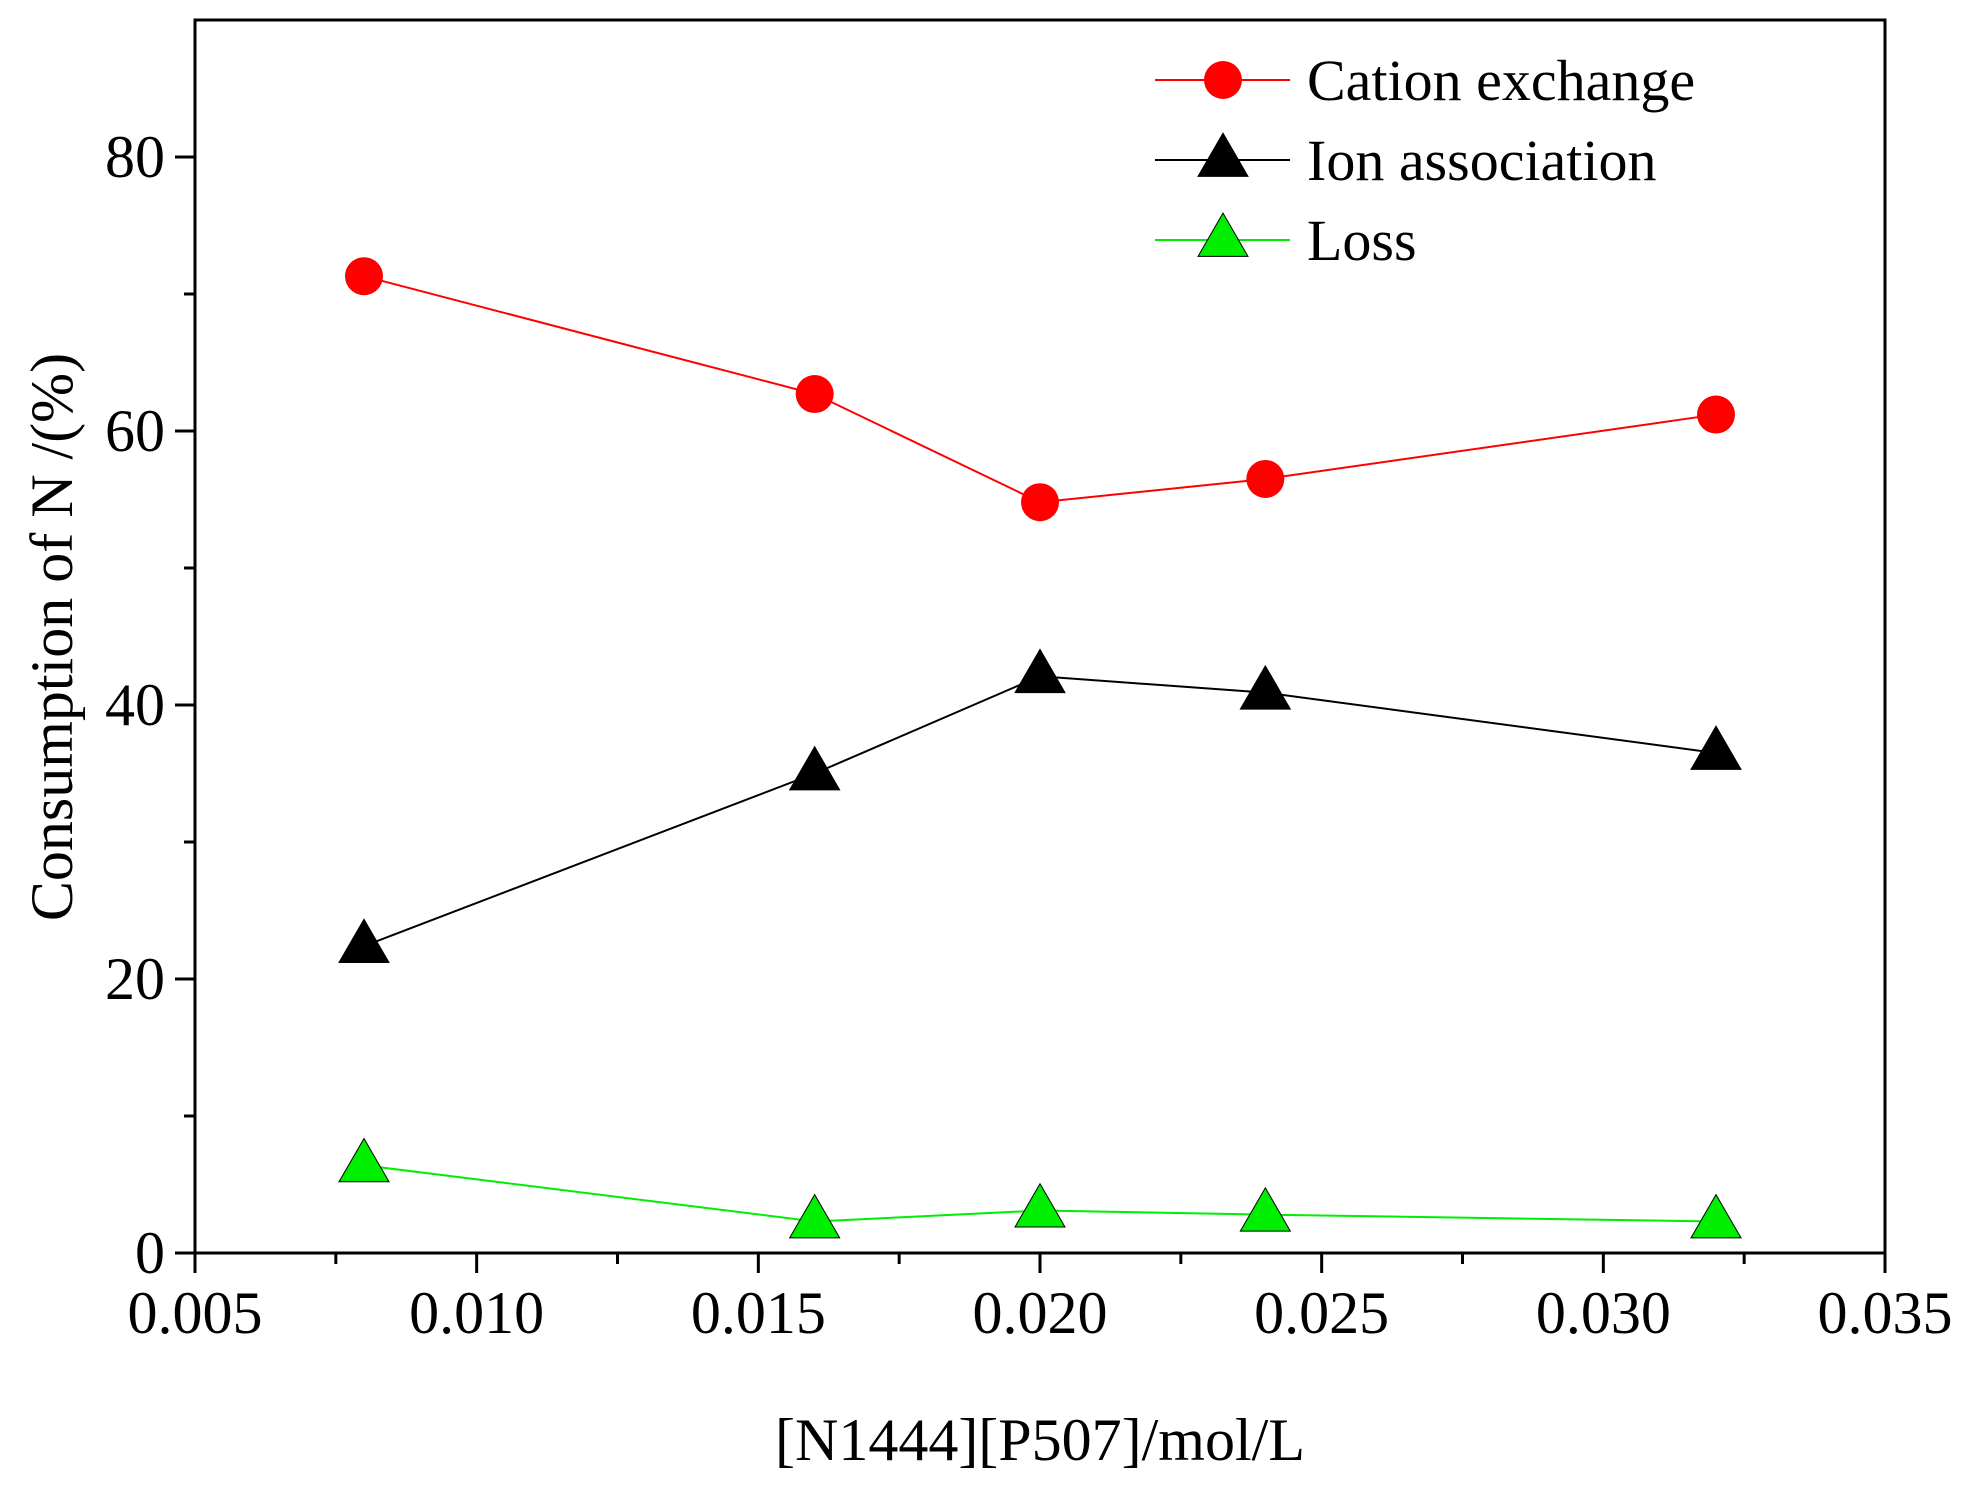 The image size is (1970, 1492). What do you see at coordinates (1040, 1440) in the screenshot?
I see `x-axis-label: [N1444][P507]/mol/L` at bounding box center [1040, 1440].